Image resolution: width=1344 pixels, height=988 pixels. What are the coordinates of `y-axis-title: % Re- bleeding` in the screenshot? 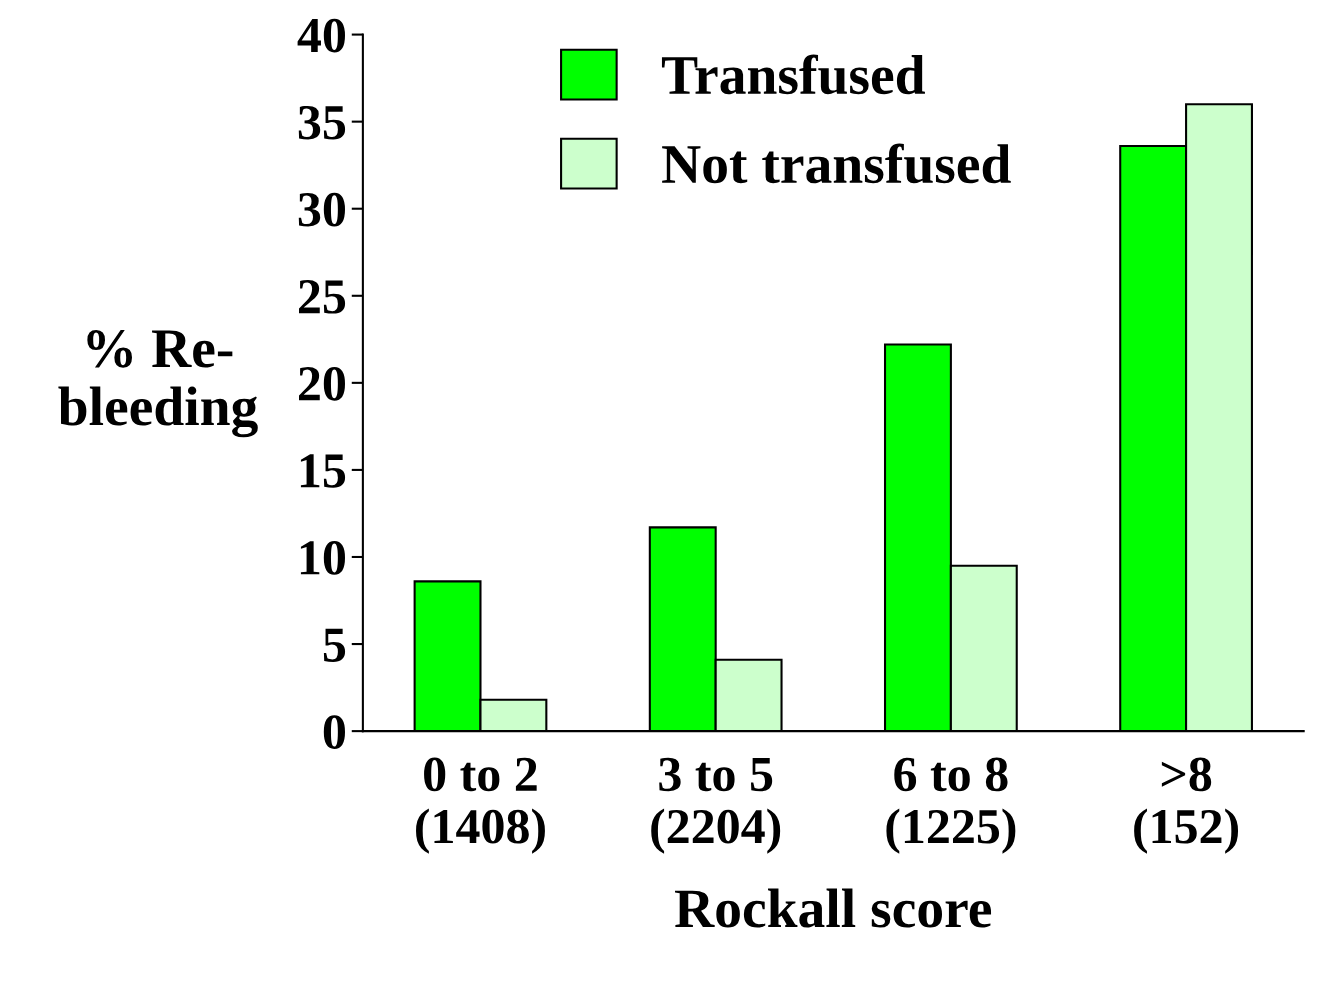 It's located at (158, 384).